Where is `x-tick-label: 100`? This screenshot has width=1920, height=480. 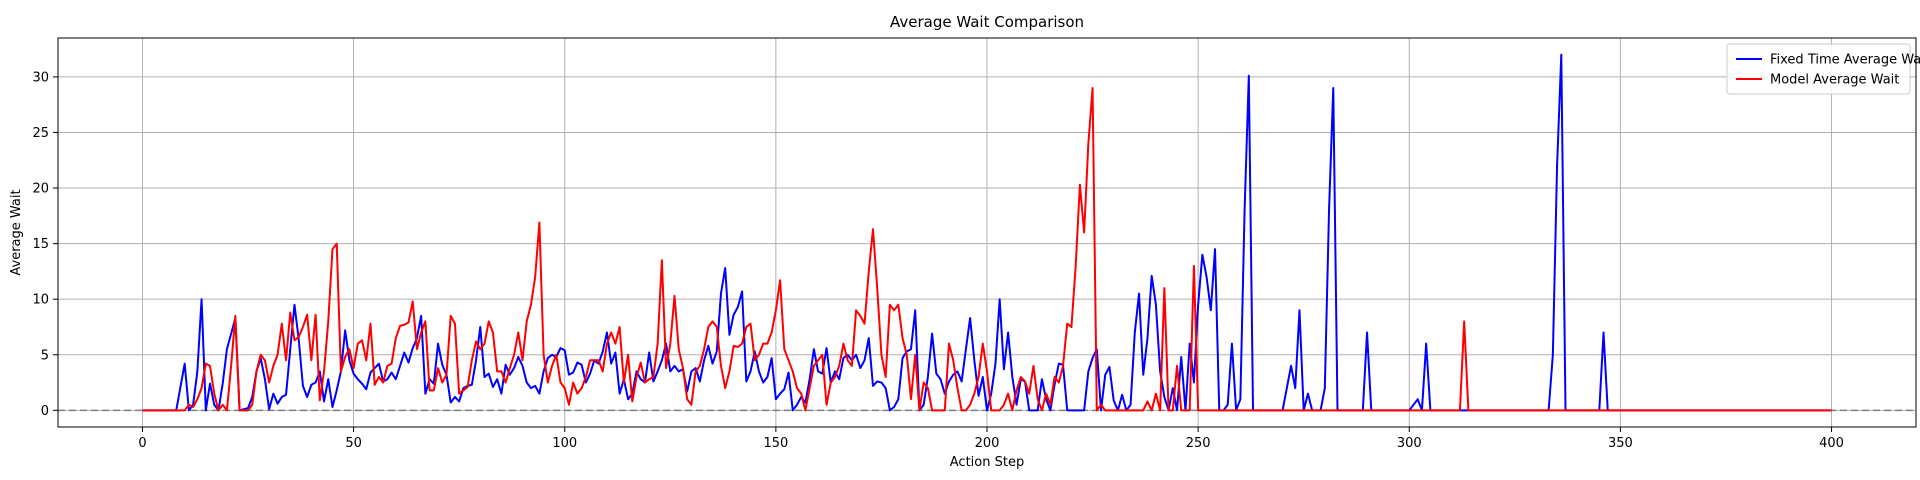 x-tick-label: 100 is located at coordinates (564, 443).